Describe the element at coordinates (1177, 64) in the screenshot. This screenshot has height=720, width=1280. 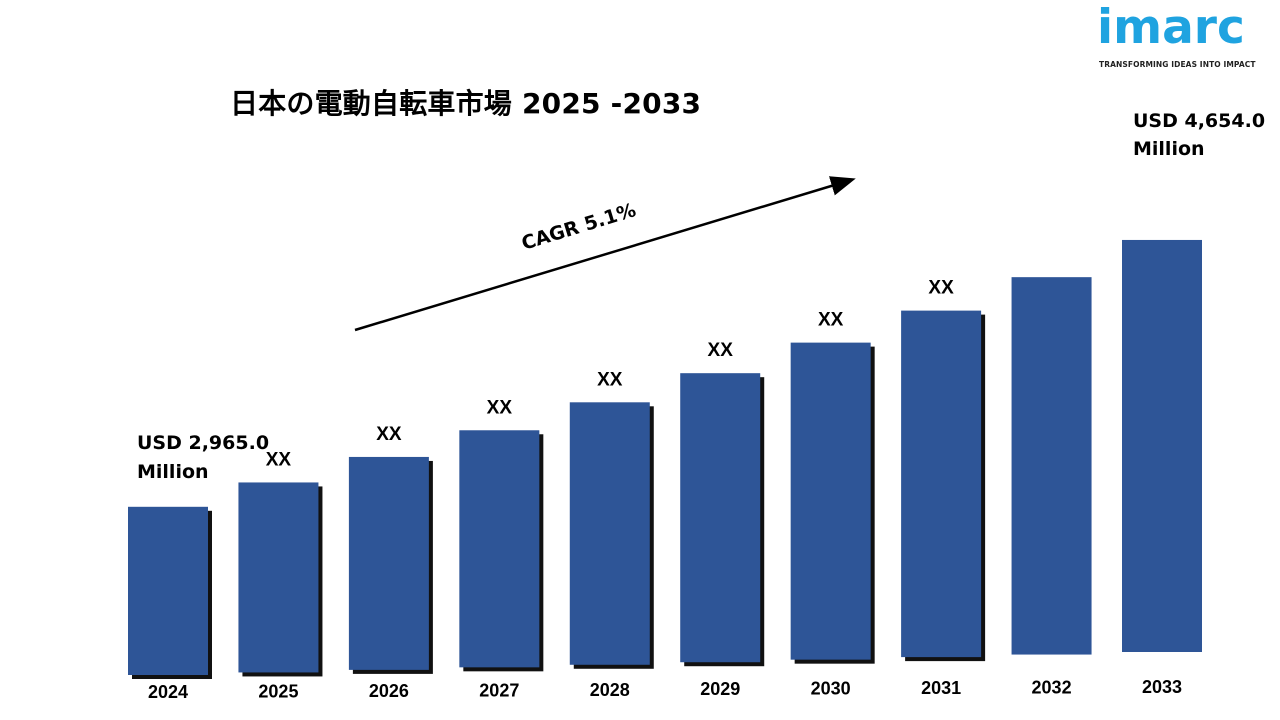
I see `logo-tagline: TRANSFORMING IDEAS INTO IMPACT` at that location.